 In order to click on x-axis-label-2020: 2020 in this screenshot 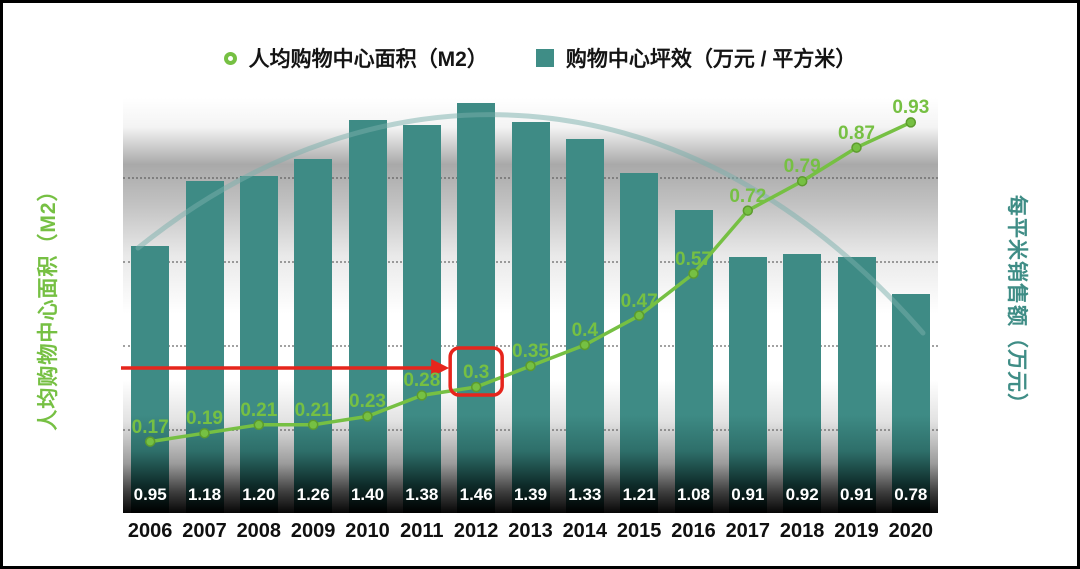, I will do `click(911, 531)`.